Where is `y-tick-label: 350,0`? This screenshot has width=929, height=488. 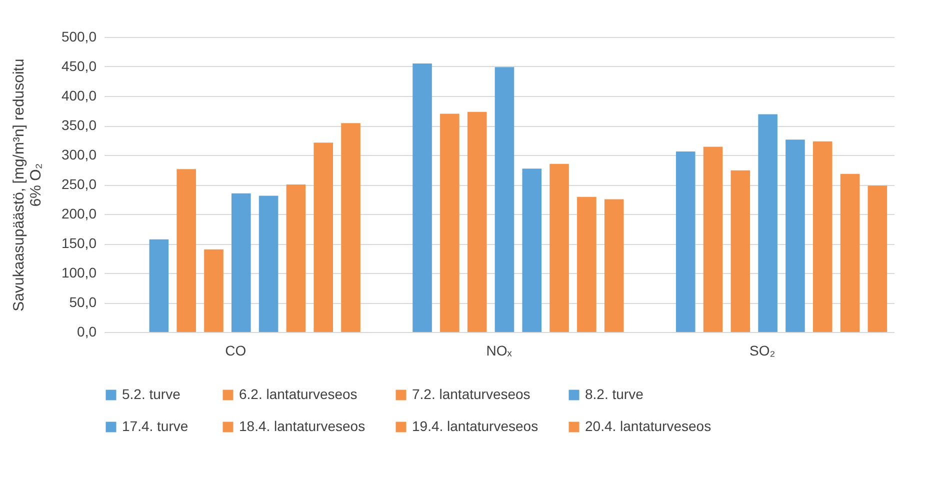 y-tick-label: 350,0 is located at coordinates (79, 125).